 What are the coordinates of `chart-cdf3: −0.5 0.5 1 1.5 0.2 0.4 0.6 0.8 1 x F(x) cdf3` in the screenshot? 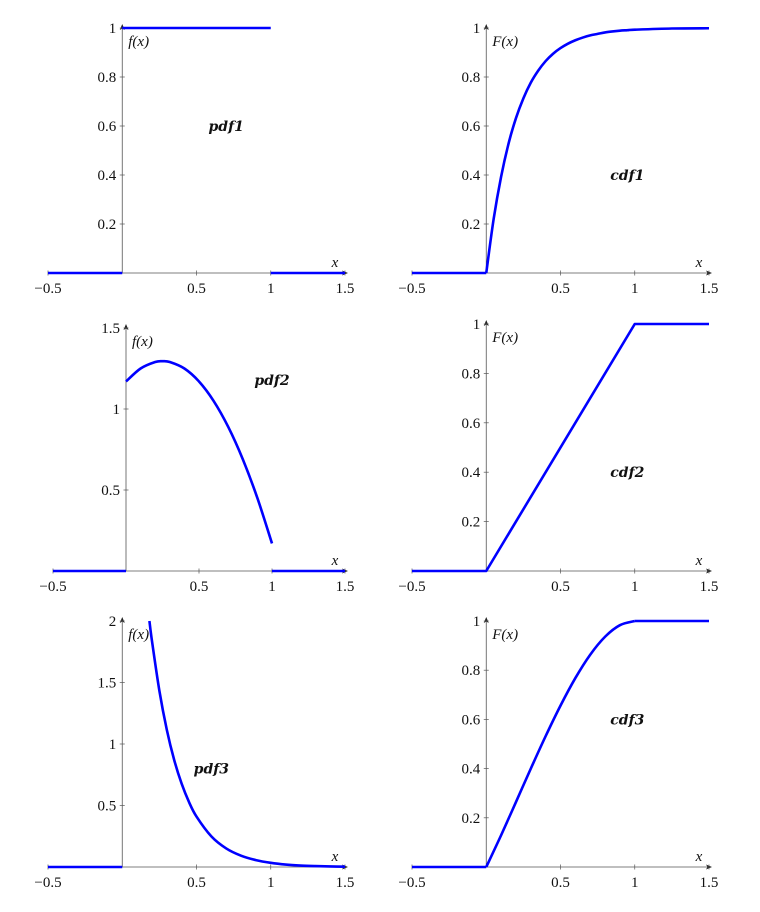 It's located at (558, 752).